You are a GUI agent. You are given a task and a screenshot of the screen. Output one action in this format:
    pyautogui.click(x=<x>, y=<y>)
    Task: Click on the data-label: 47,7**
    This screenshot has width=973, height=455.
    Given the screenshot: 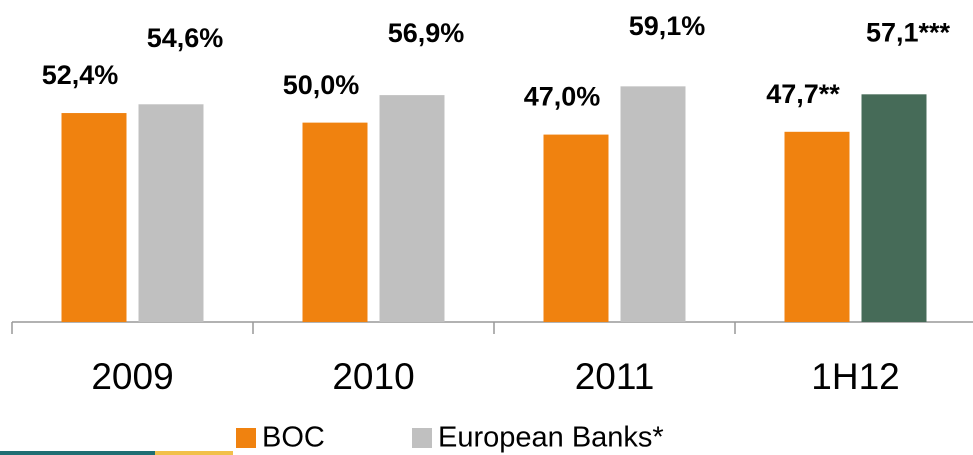 What is the action you would take?
    pyautogui.click(x=803, y=94)
    